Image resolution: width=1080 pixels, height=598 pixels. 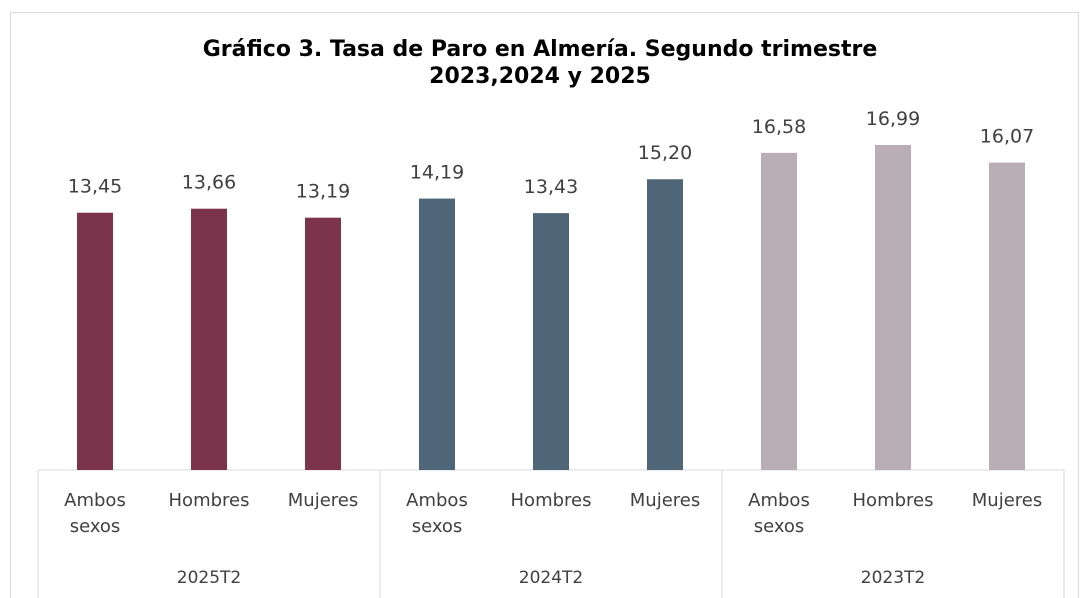 I want to click on data-label: 16,99, so click(x=893, y=119).